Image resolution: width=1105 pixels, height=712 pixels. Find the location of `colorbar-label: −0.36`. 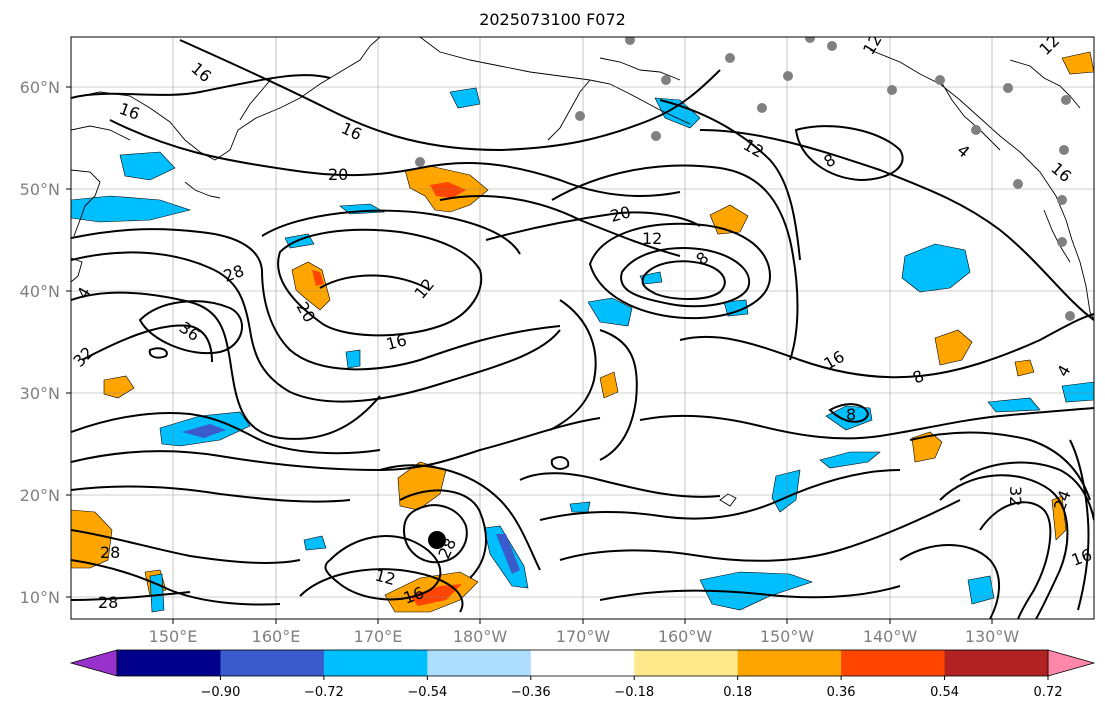

colorbar-label: −0.36 is located at coordinates (531, 692).